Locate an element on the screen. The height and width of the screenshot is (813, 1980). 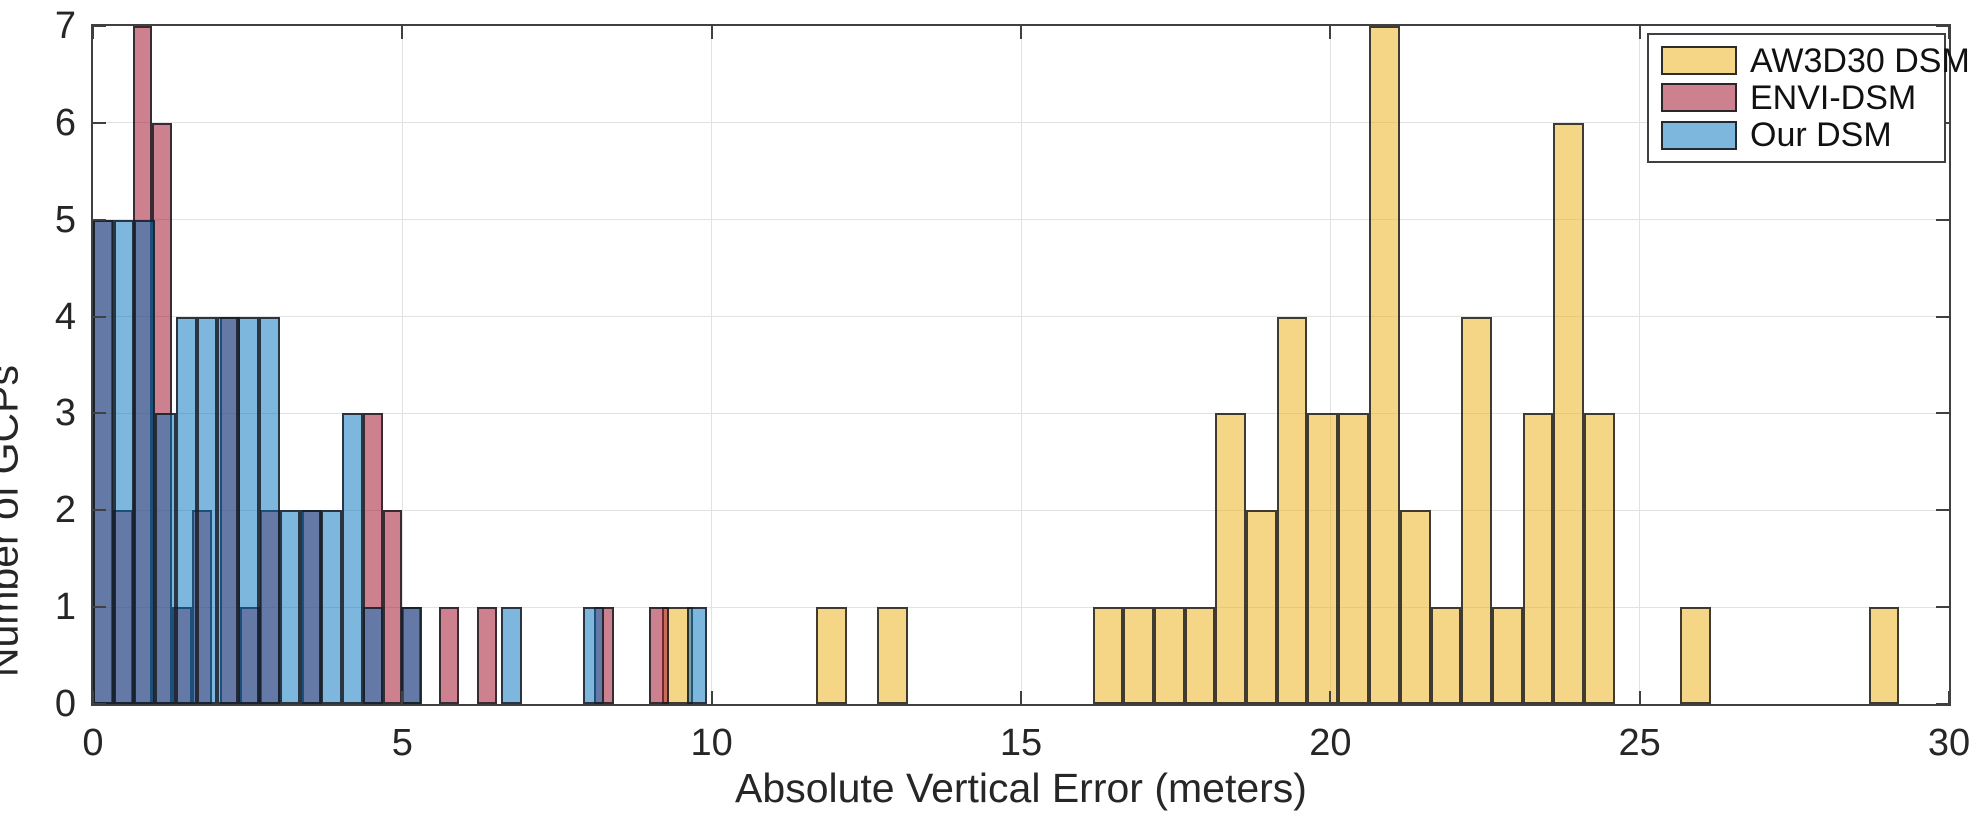
y-tick-label-1: 1 is located at coordinates (65, 607).